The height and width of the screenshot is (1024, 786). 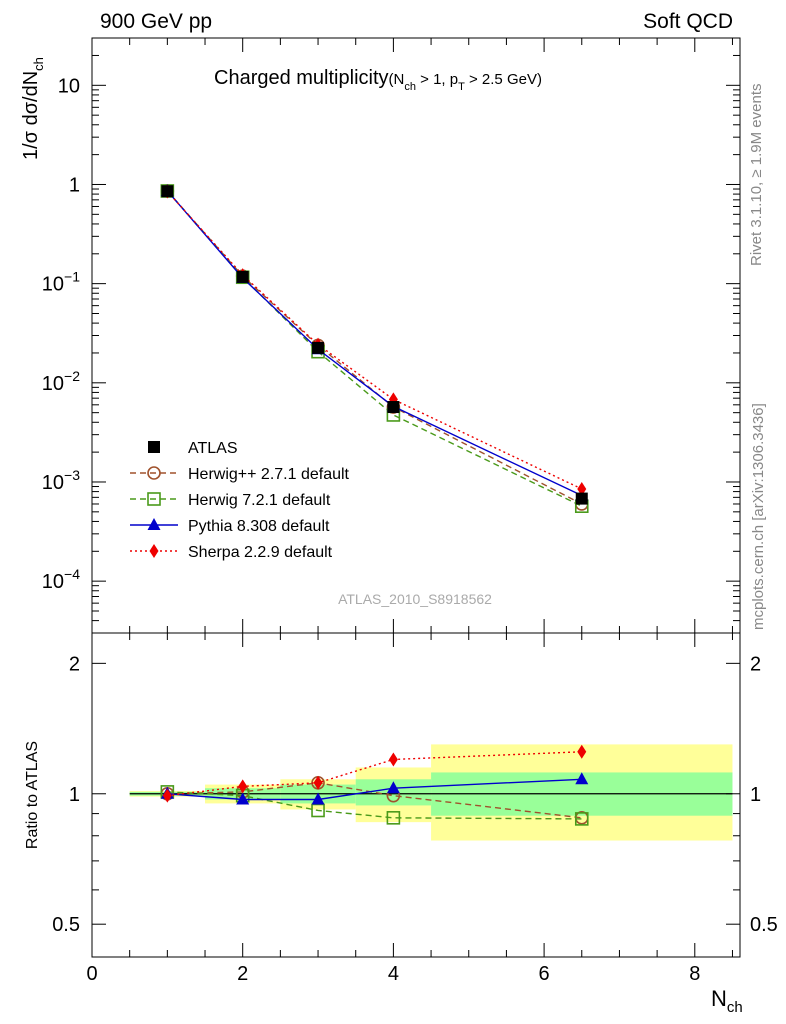 I want to click on ratio-series-sherpa-2-2-9-default, so click(x=374, y=773).